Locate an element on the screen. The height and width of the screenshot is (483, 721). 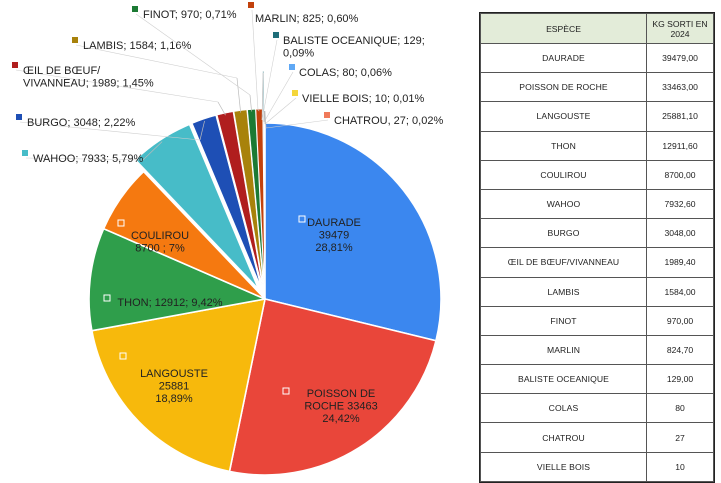
data-label-line: DAURADE is located at coordinates (334, 223).